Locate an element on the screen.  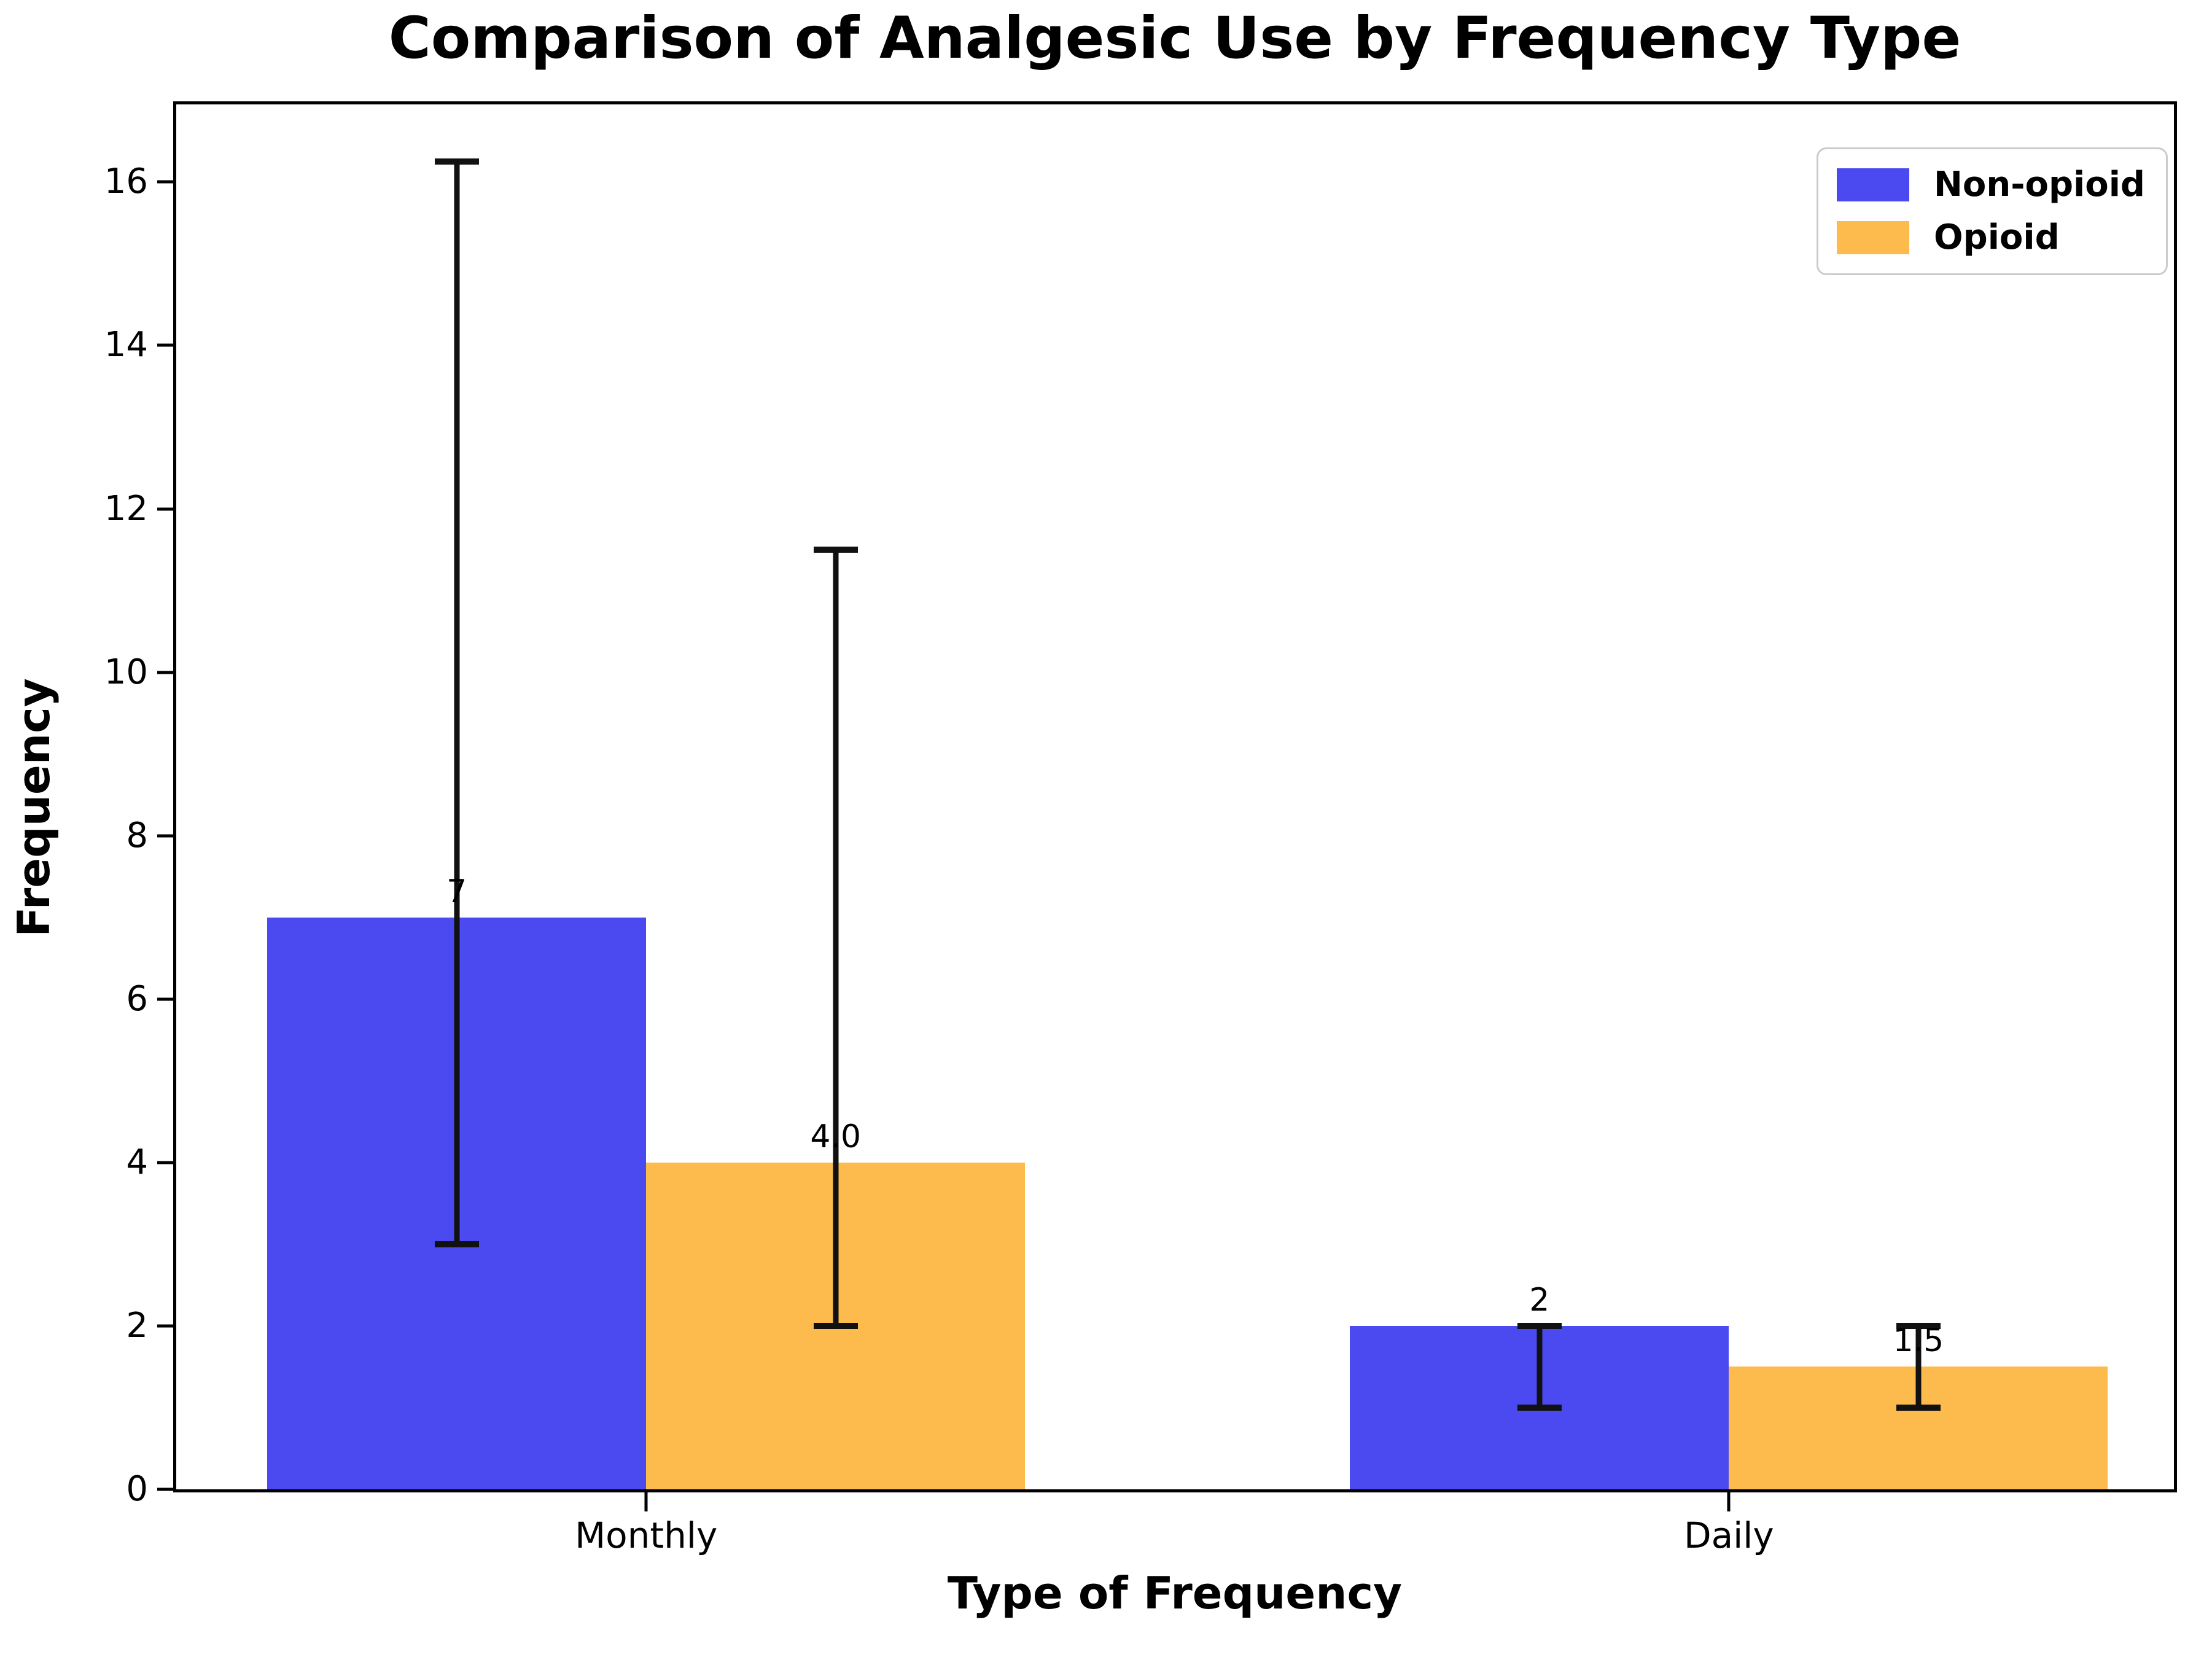
x-tick-label-monthly: Monthly is located at coordinates (646, 1535).